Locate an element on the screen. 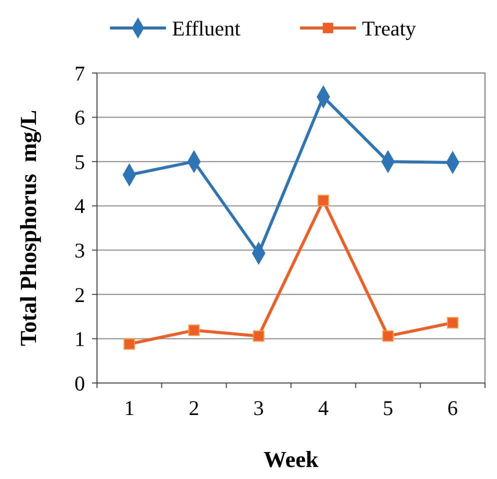 Image resolution: width=497 pixels, height=479 pixels. y-tick-label: 5 is located at coordinates (79, 162).